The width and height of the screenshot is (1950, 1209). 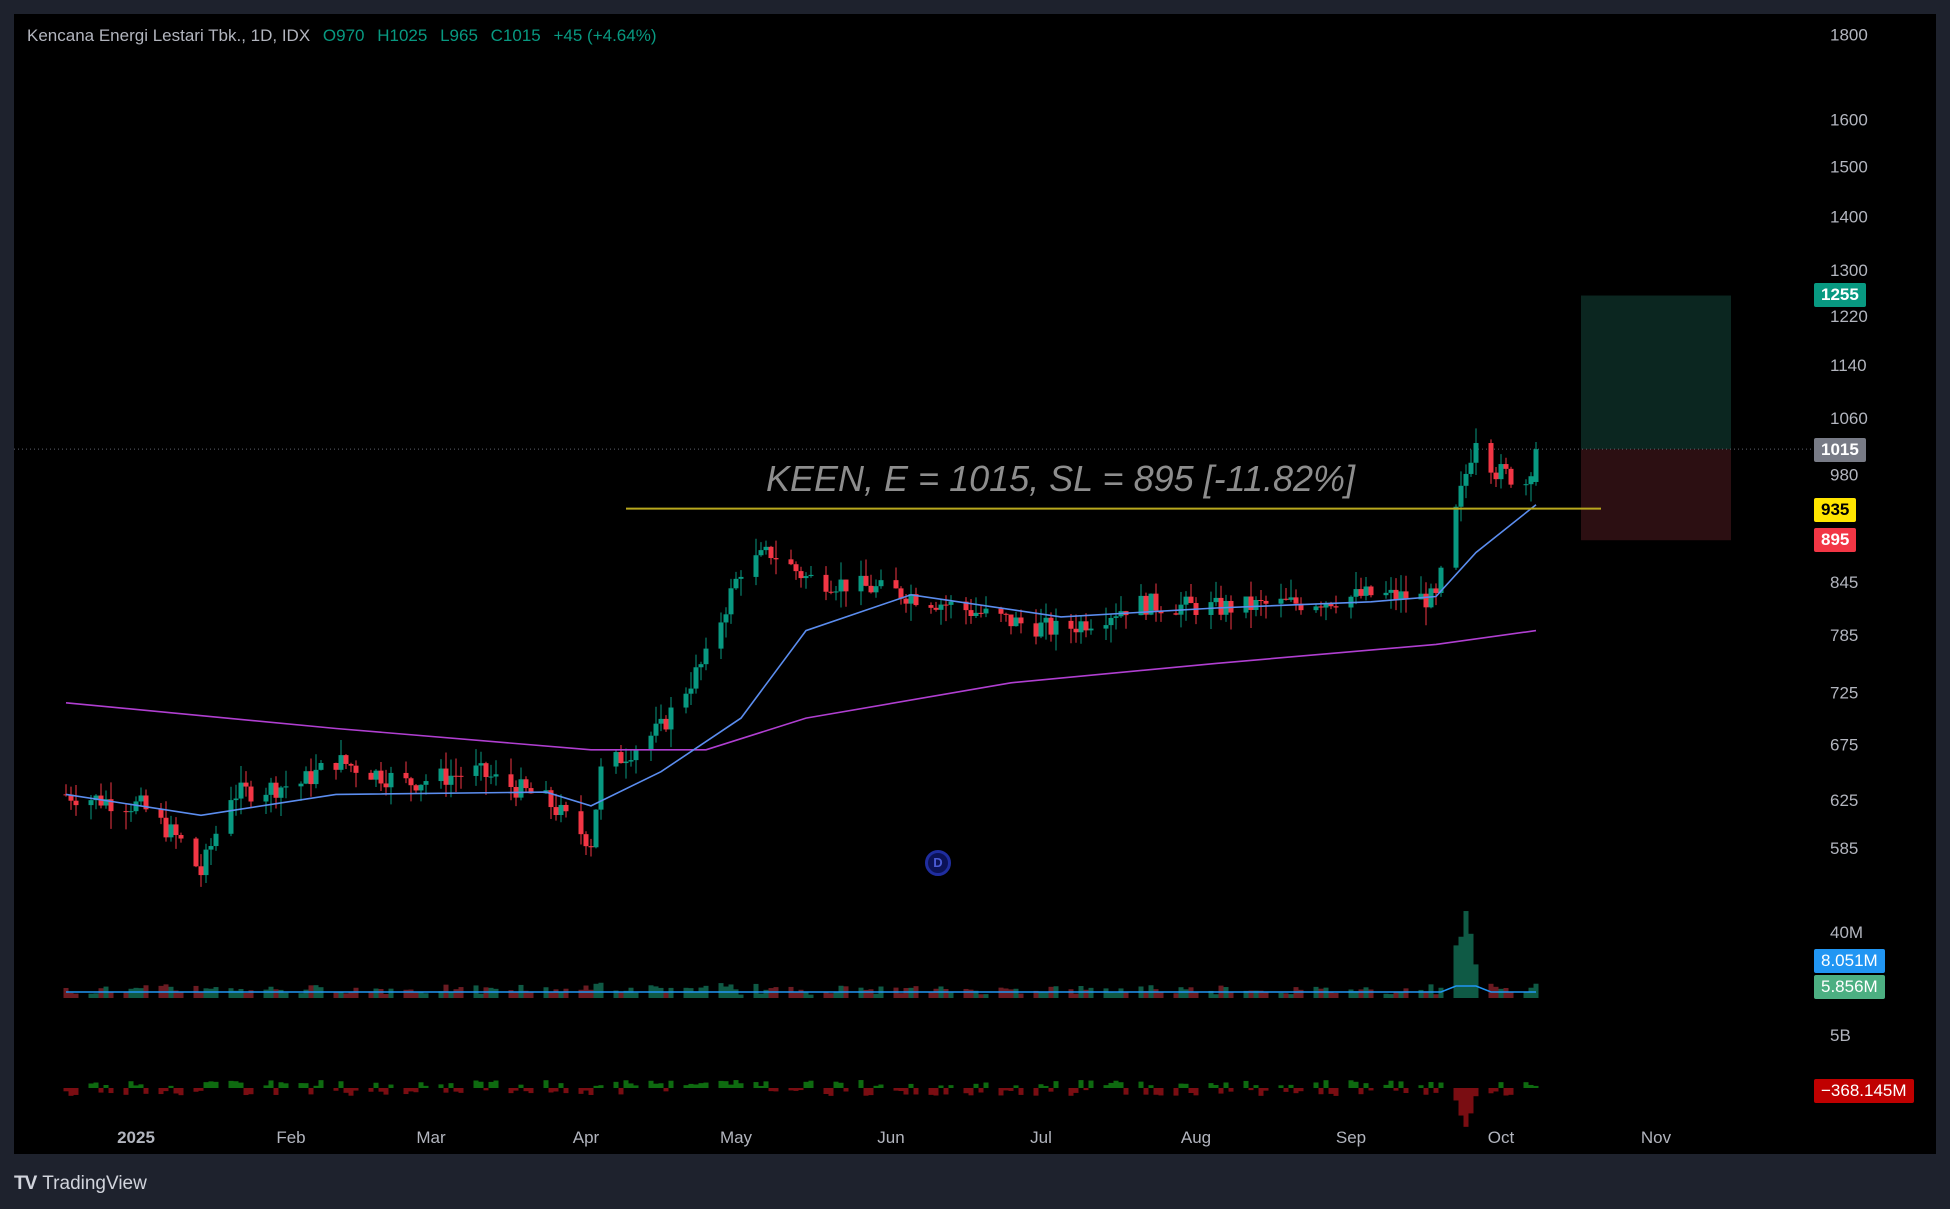 I want to click on dividend-marker-icon: D, so click(x=938, y=863).